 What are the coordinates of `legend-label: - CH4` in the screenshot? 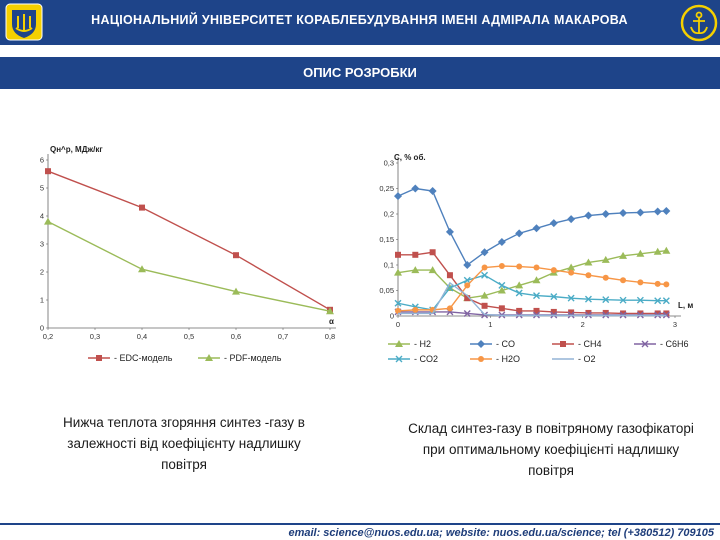 It's located at (590, 344).